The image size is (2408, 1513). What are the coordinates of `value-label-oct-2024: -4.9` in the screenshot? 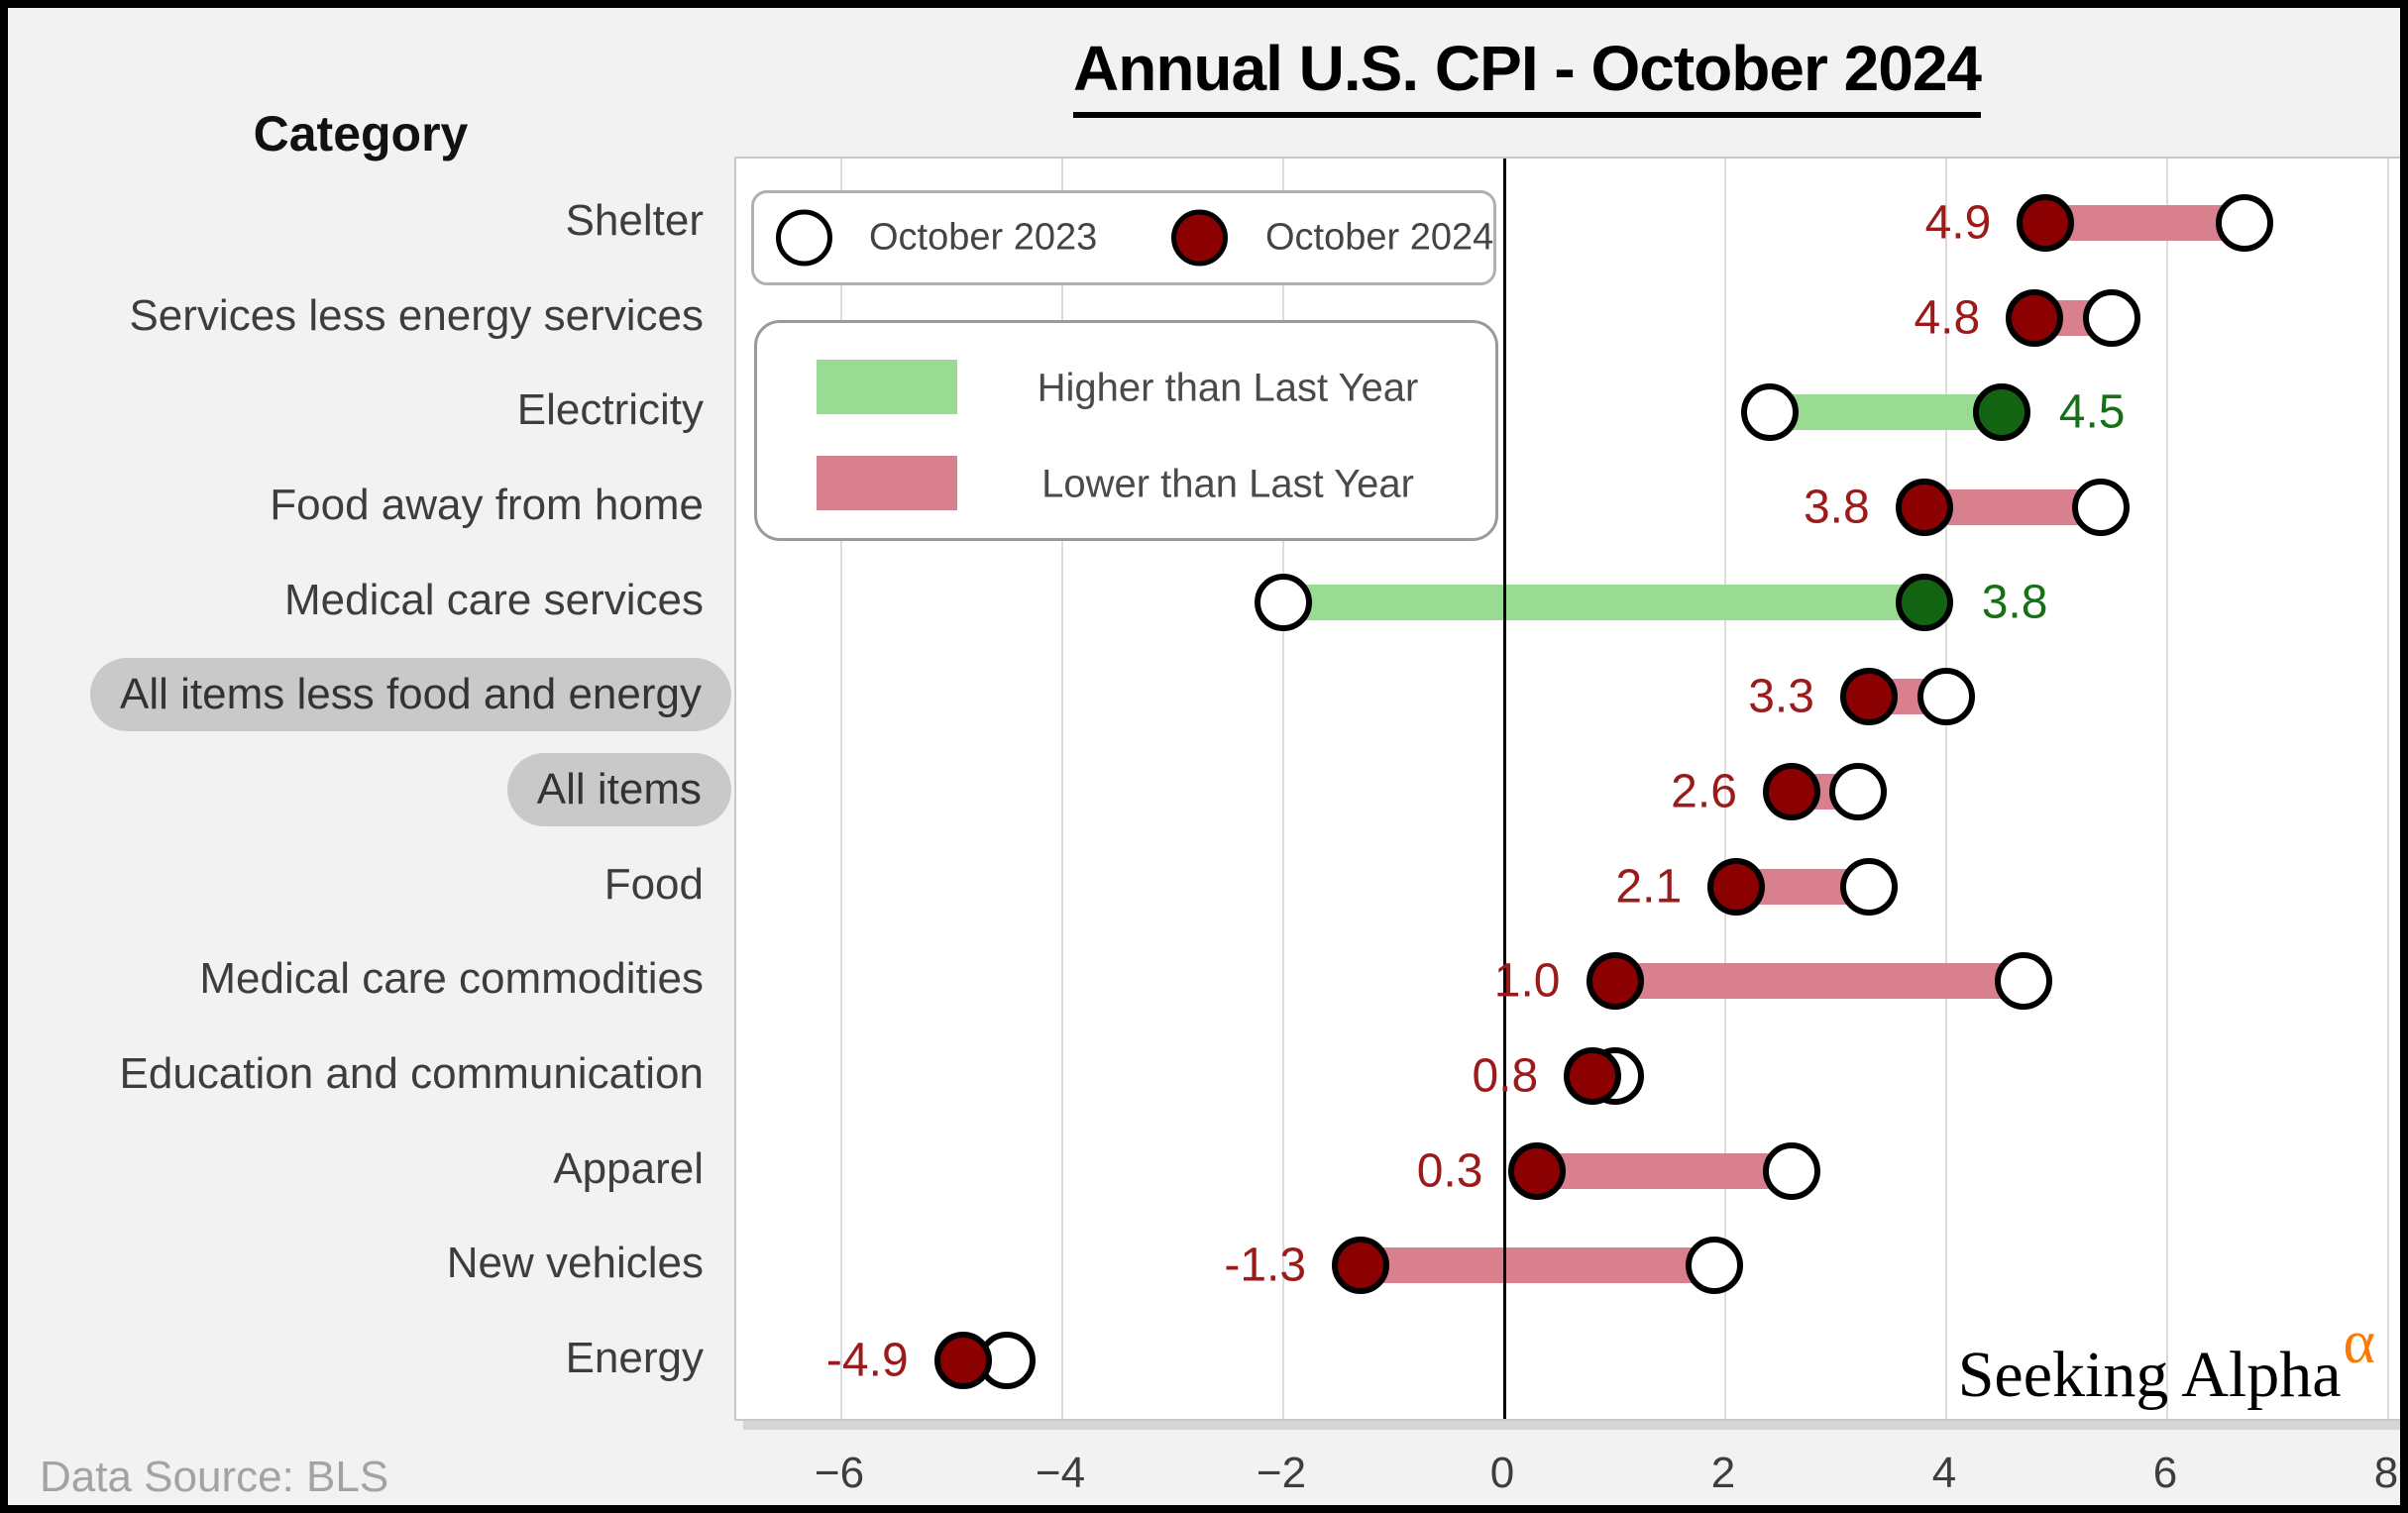 It's located at (867, 1360).